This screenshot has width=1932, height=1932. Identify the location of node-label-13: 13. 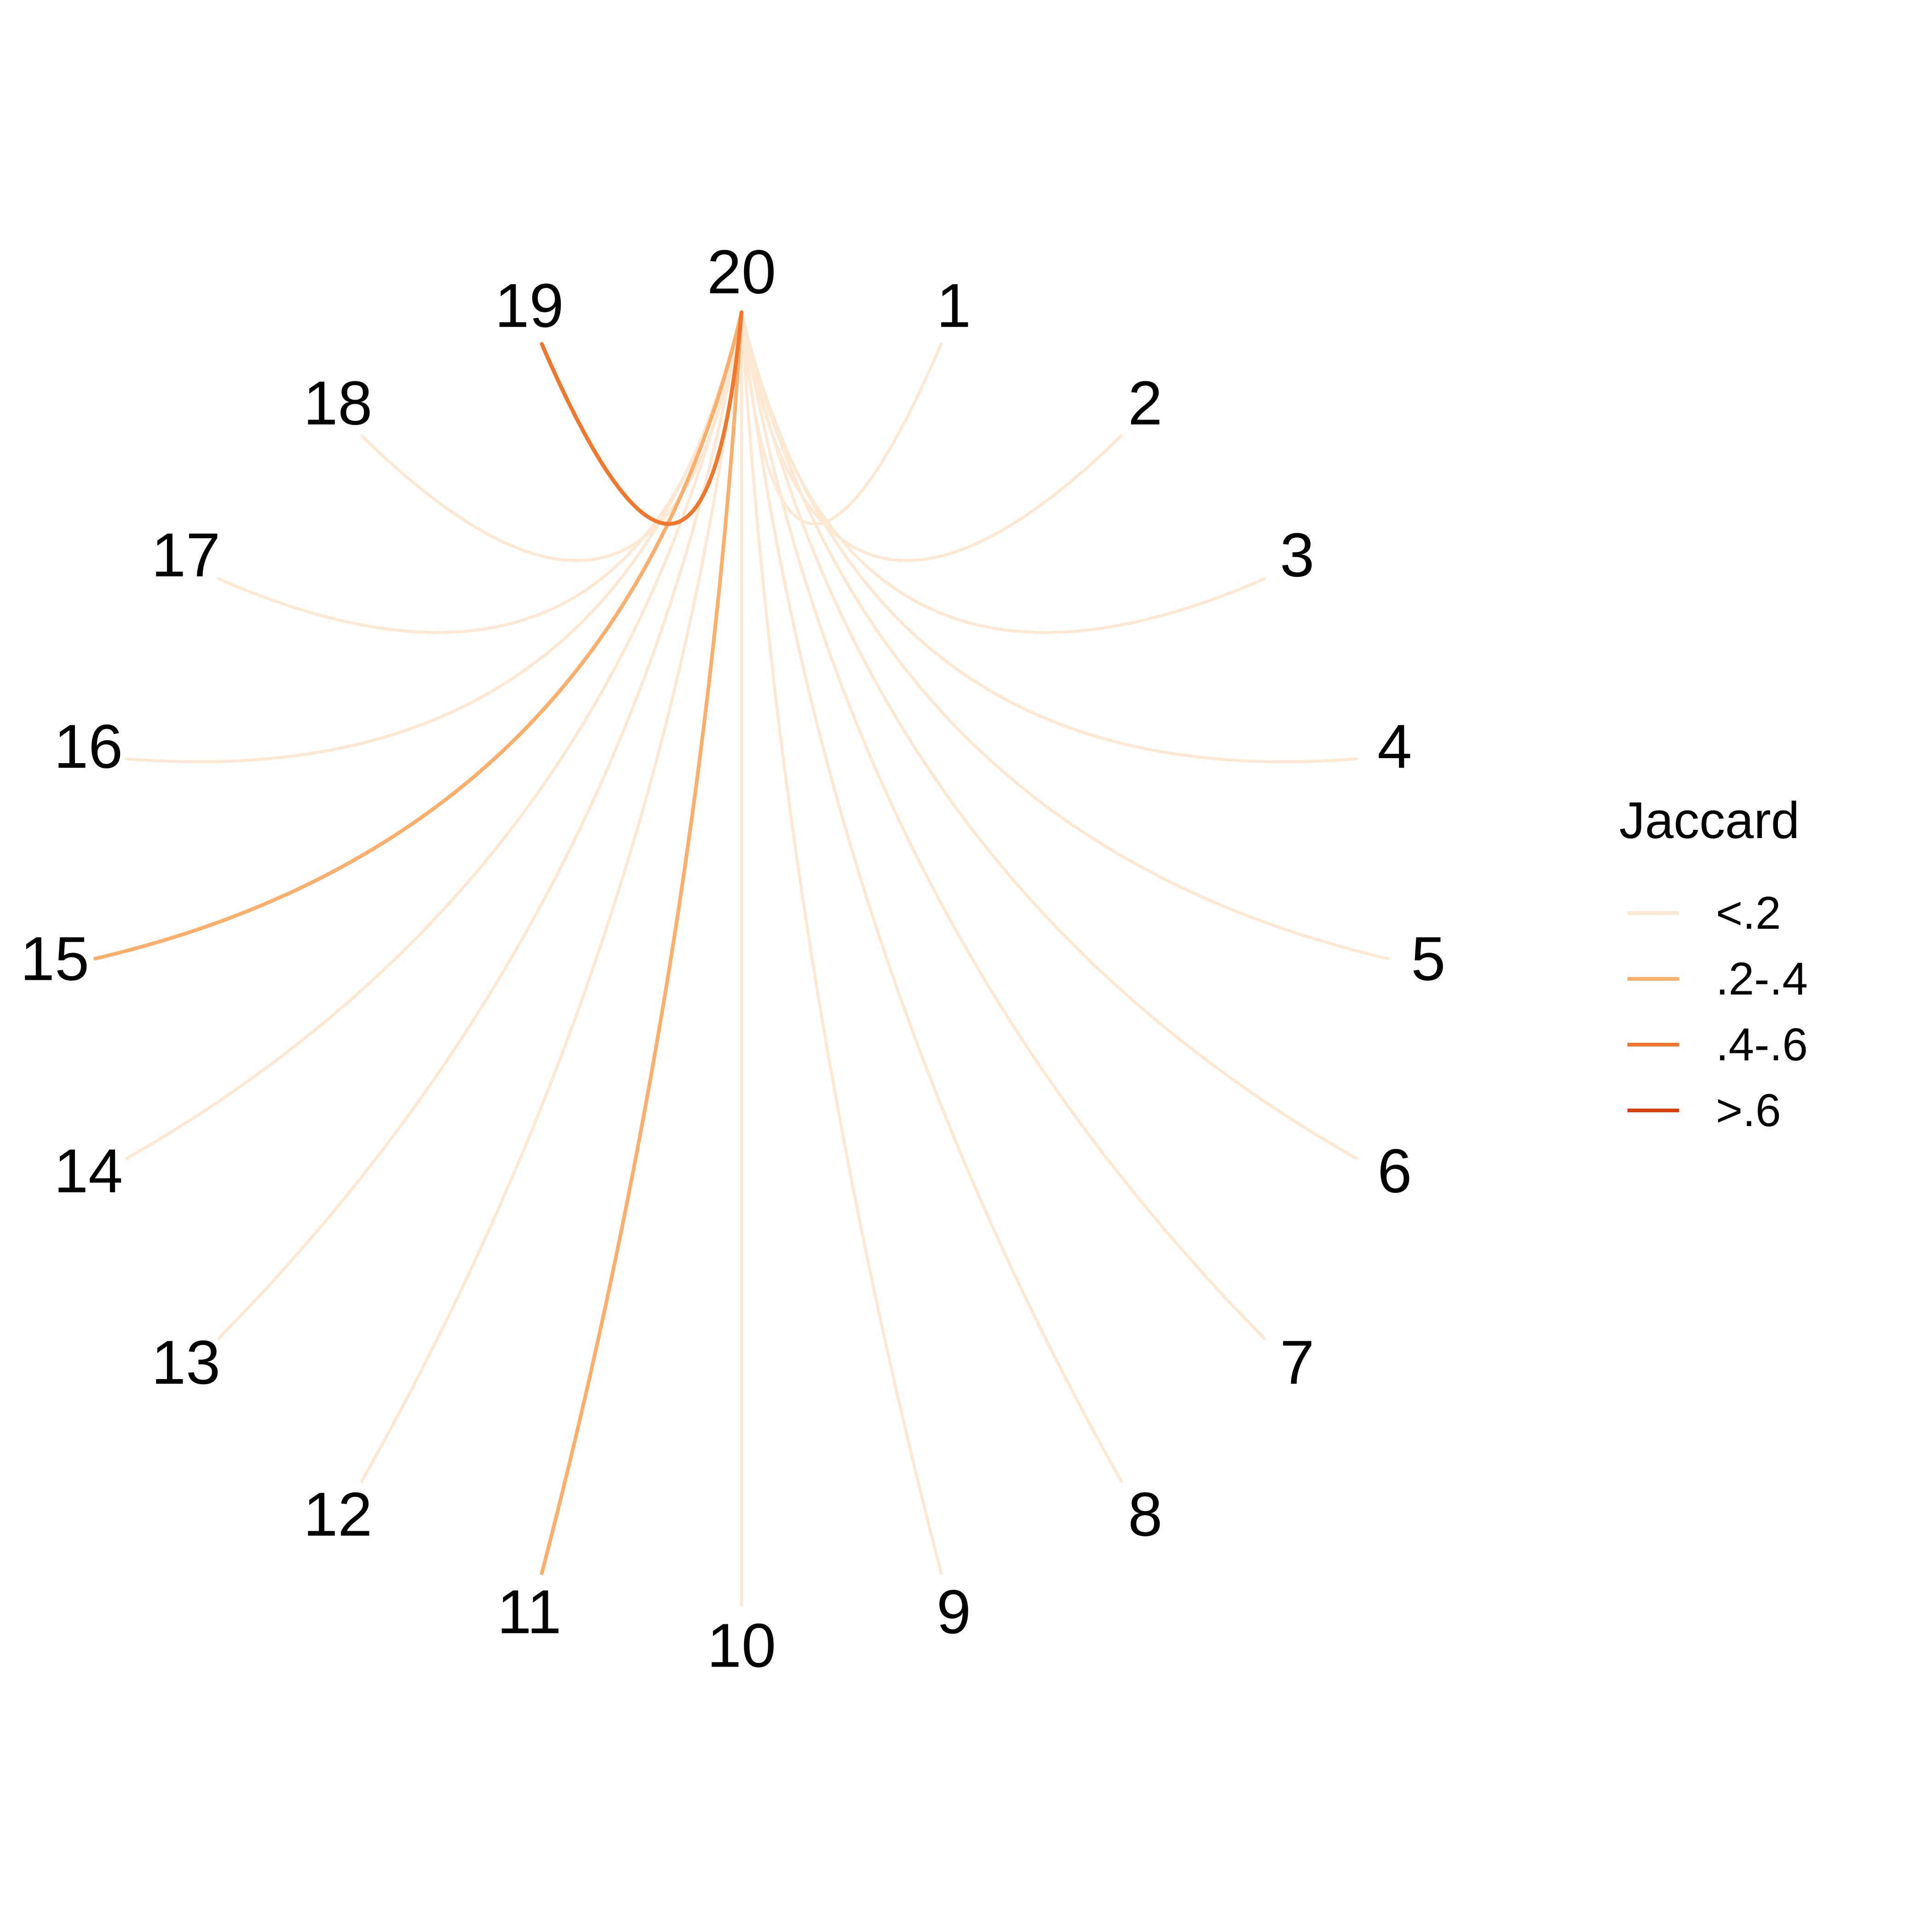
(185, 1362).